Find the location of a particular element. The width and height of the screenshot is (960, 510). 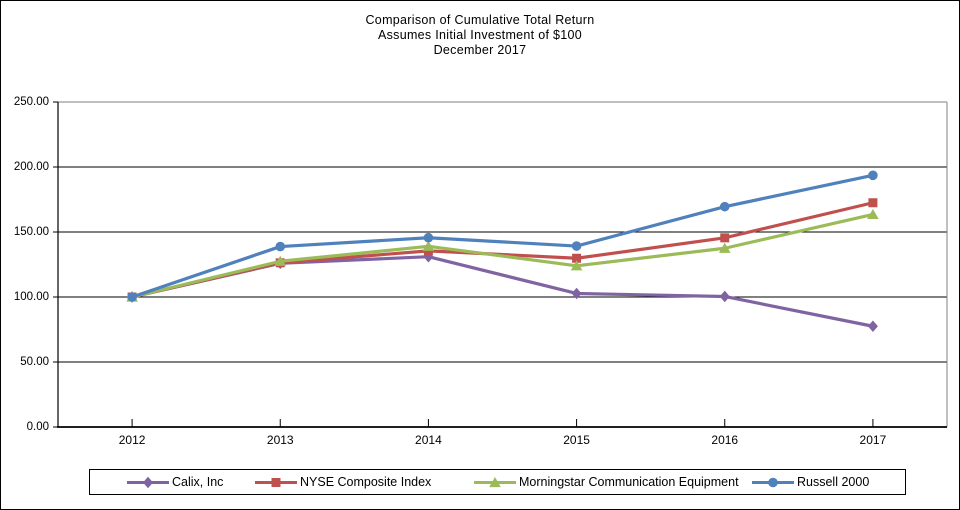

chart-title-line1: Comparison of Cumulative Total Return is located at coordinates (480, 20).